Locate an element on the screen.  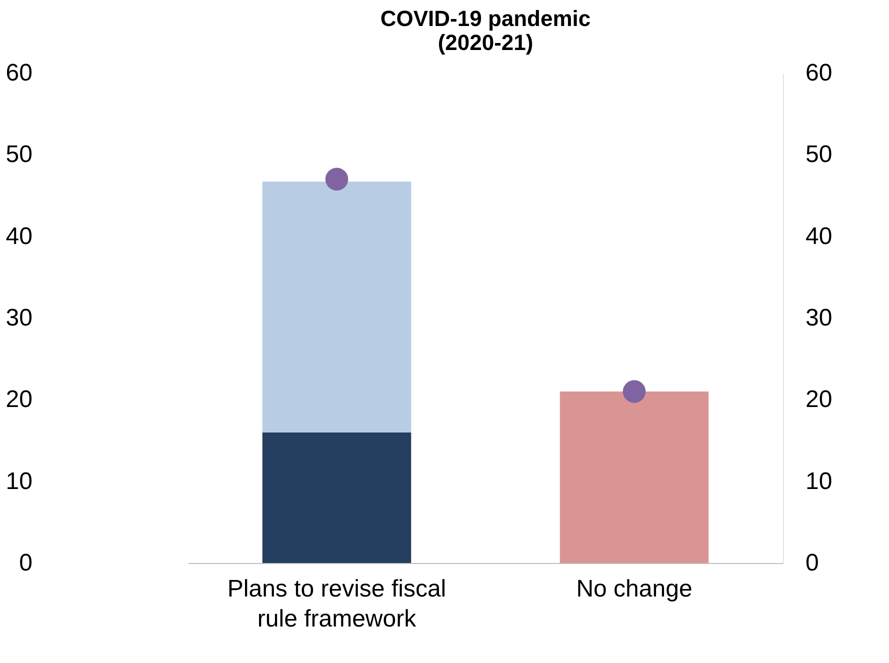
y-tick-label: 10 is located at coordinates (19, 481).